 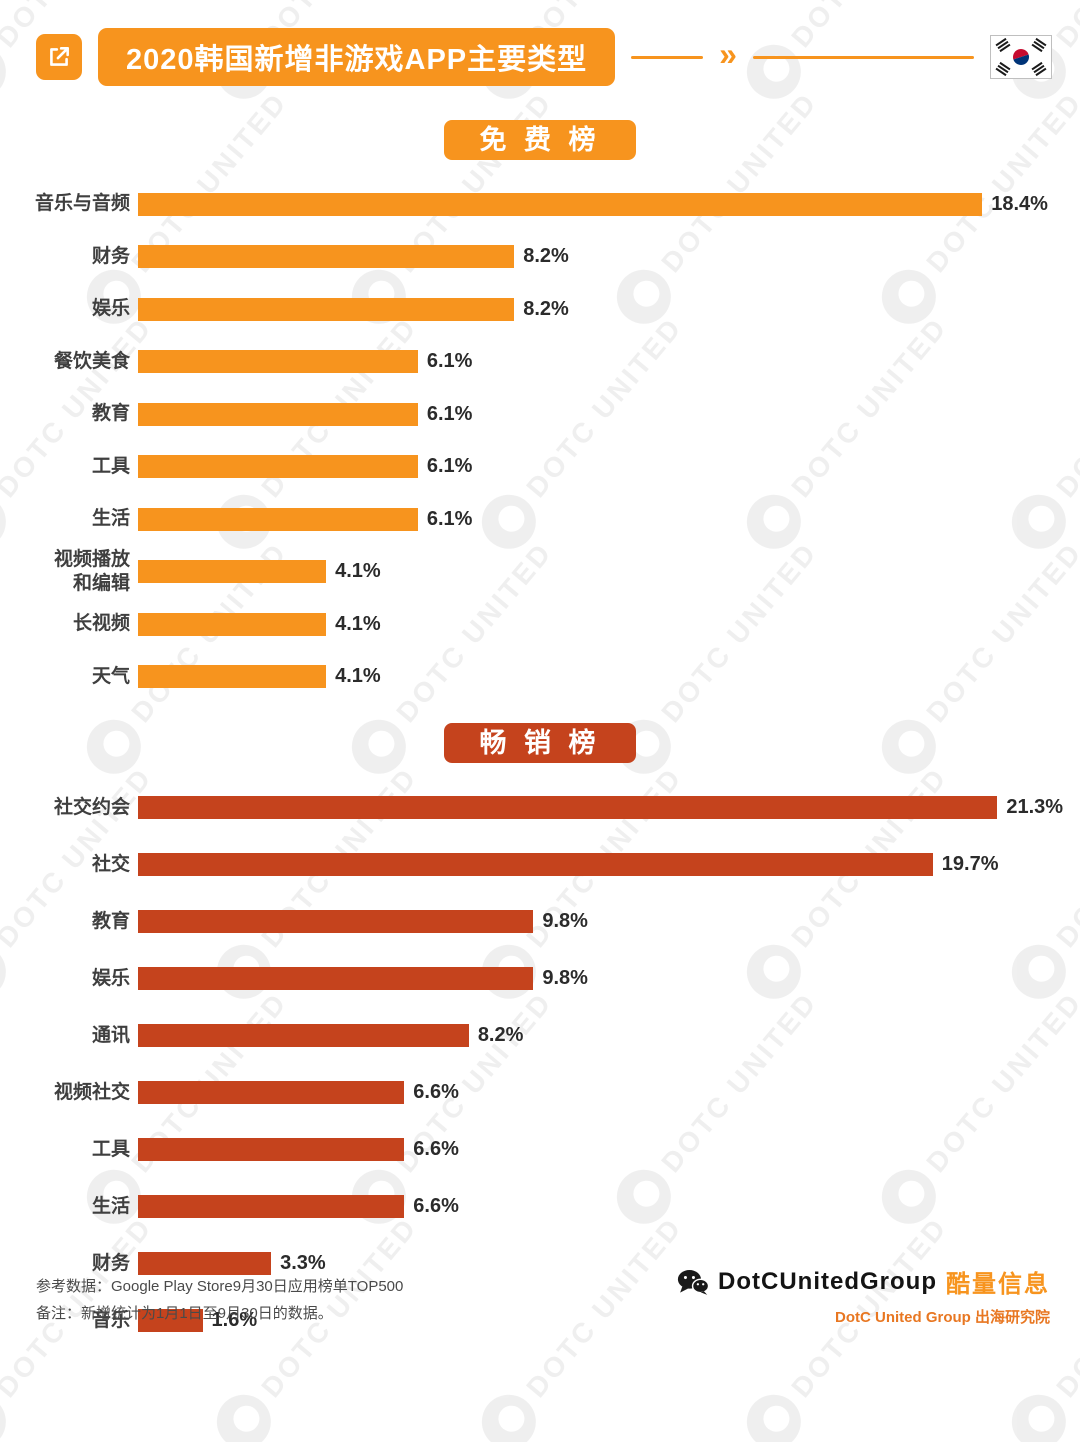 What do you see at coordinates (1035, 807) in the screenshot?
I see `value-label: 21.3%` at bounding box center [1035, 807].